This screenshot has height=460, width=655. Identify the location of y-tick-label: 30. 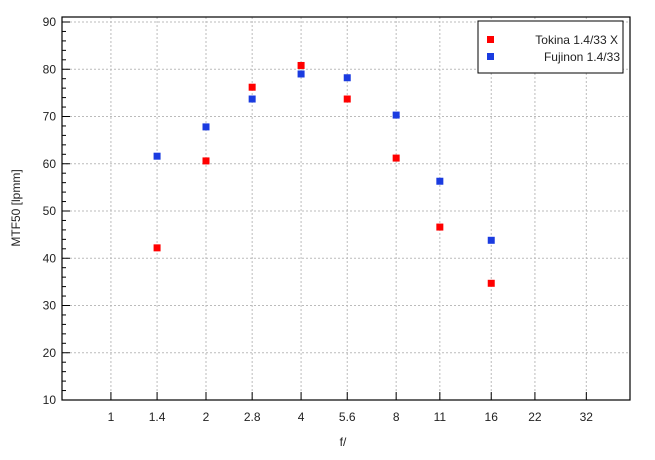
(50, 306).